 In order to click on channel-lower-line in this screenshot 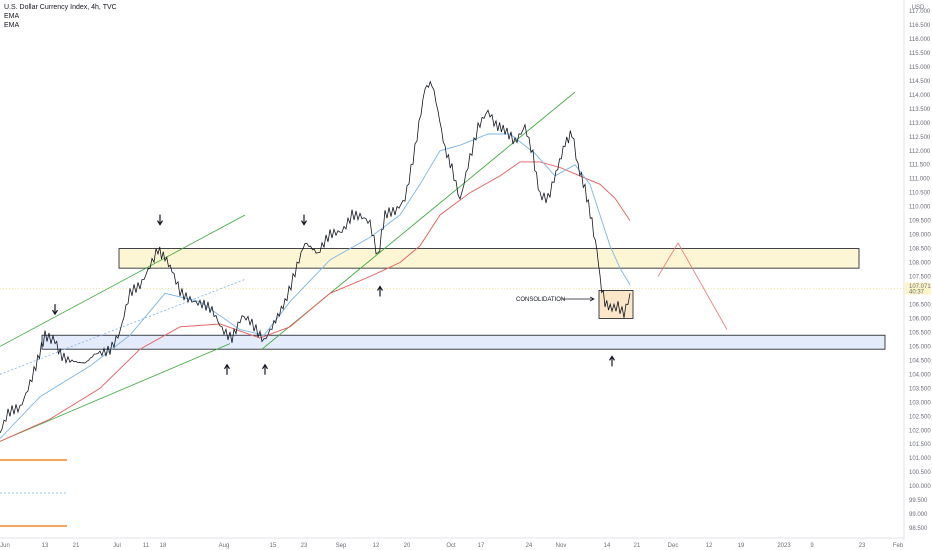, I will do `click(115, 392)`.